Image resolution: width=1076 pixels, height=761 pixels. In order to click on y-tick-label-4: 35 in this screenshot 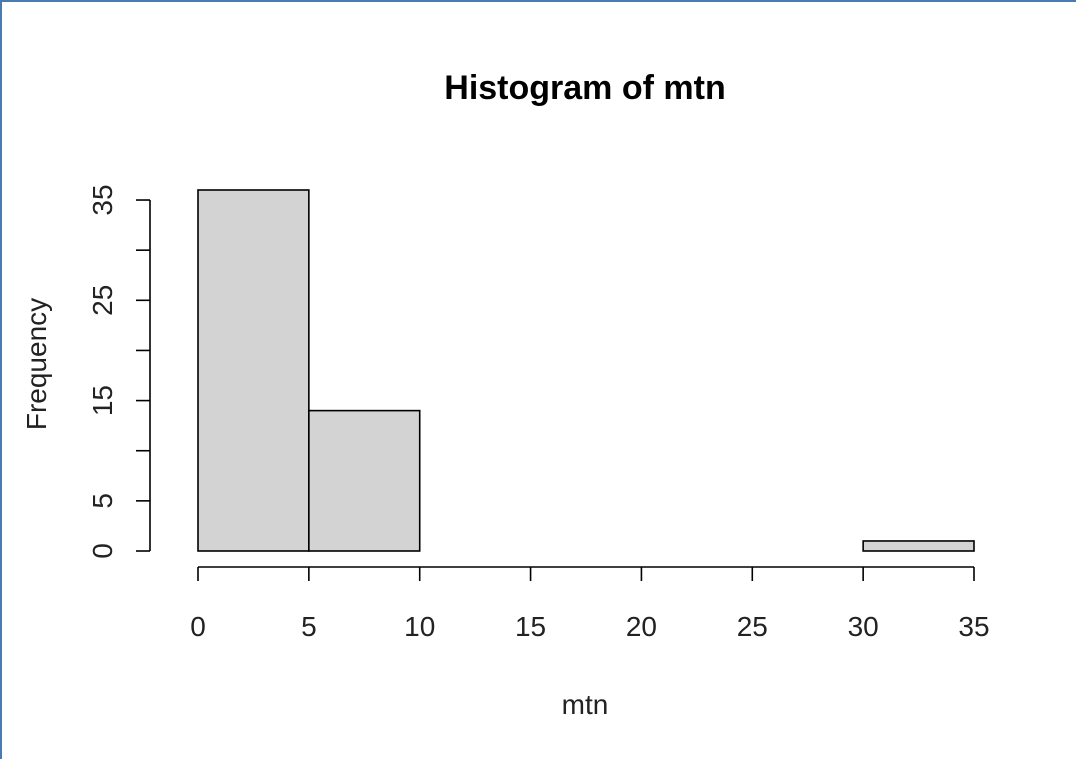, I will do `click(102, 199)`.